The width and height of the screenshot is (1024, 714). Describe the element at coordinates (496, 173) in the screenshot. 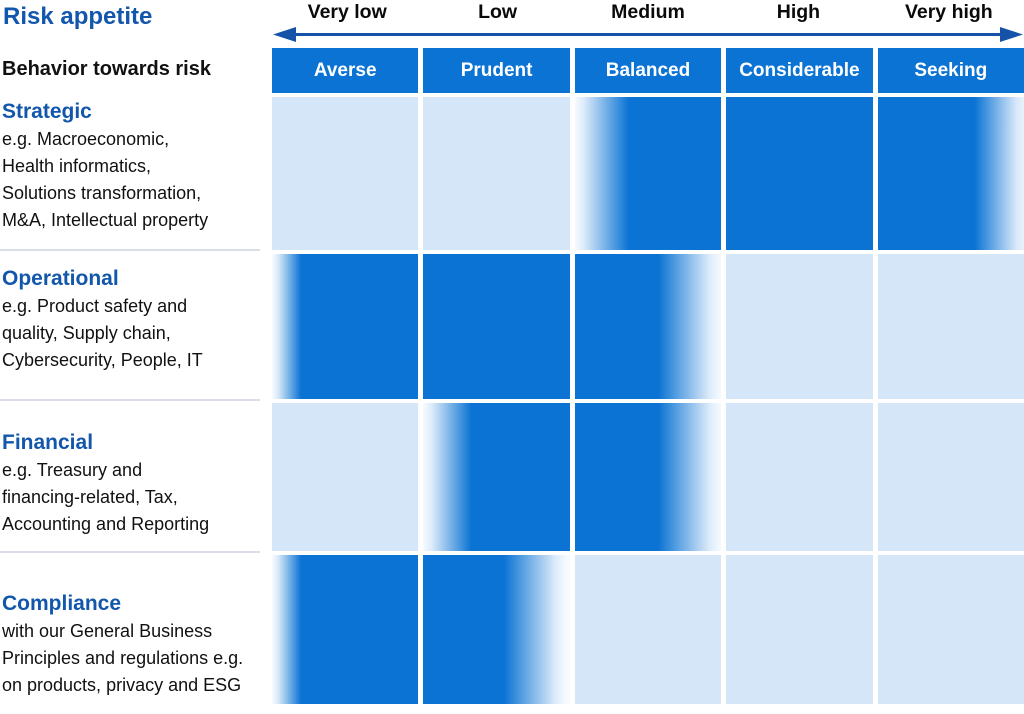

I see `matrix-cell-strategic-prudent` at that location.